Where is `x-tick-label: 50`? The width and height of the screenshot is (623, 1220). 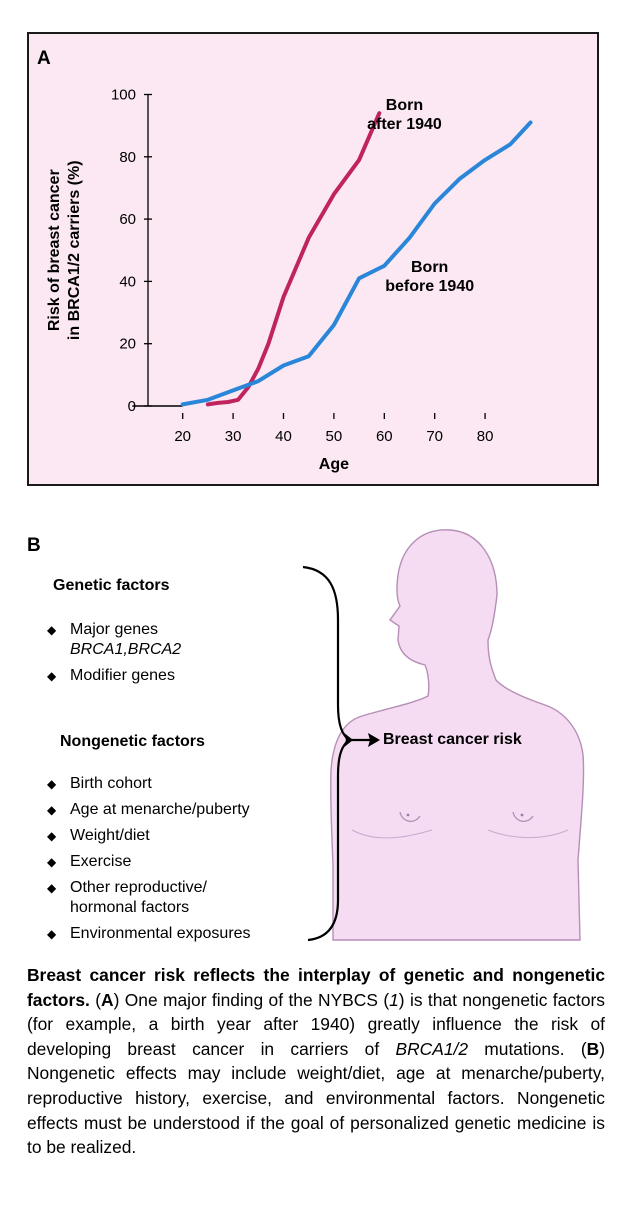 x-tick-label: 50 is located at coordinates (334, 436).